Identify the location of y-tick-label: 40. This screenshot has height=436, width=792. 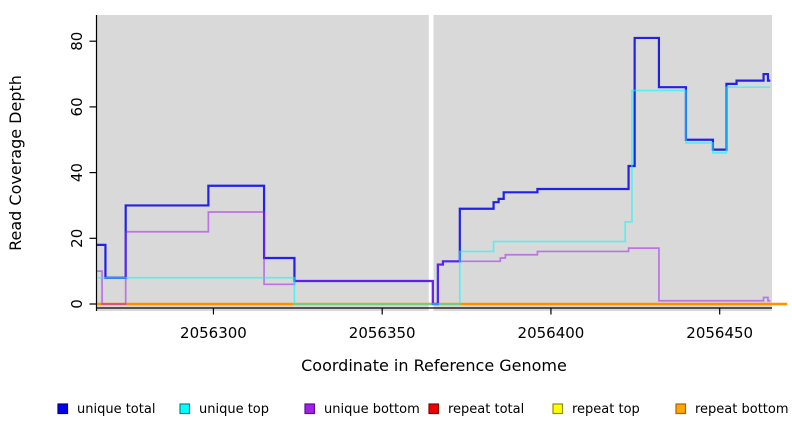
(77, 172).